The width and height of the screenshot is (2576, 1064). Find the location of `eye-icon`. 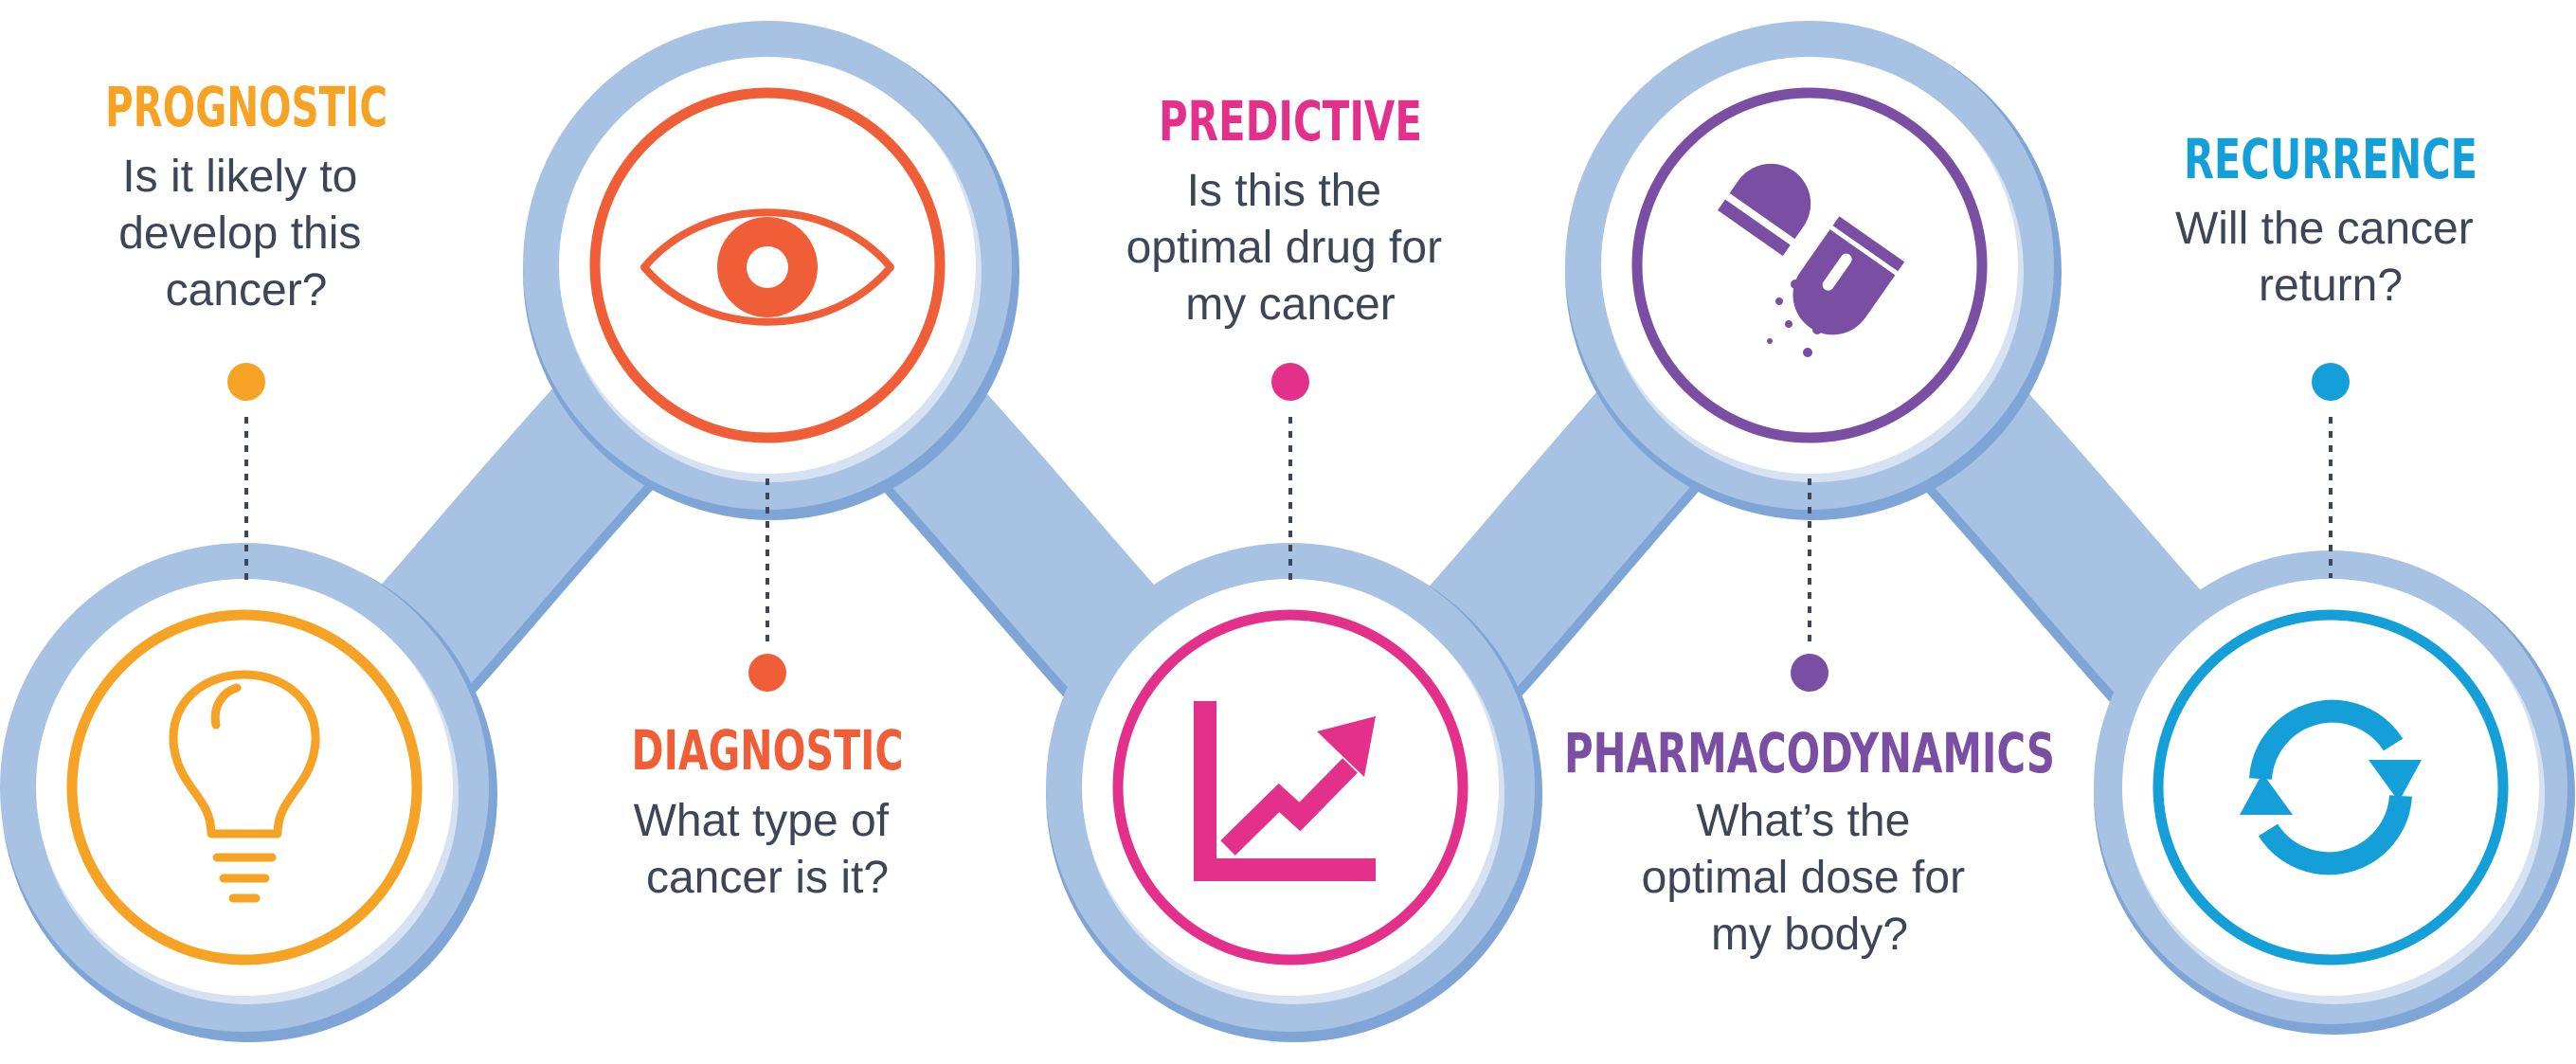

eye-icon is located at coordinates (767, 267).